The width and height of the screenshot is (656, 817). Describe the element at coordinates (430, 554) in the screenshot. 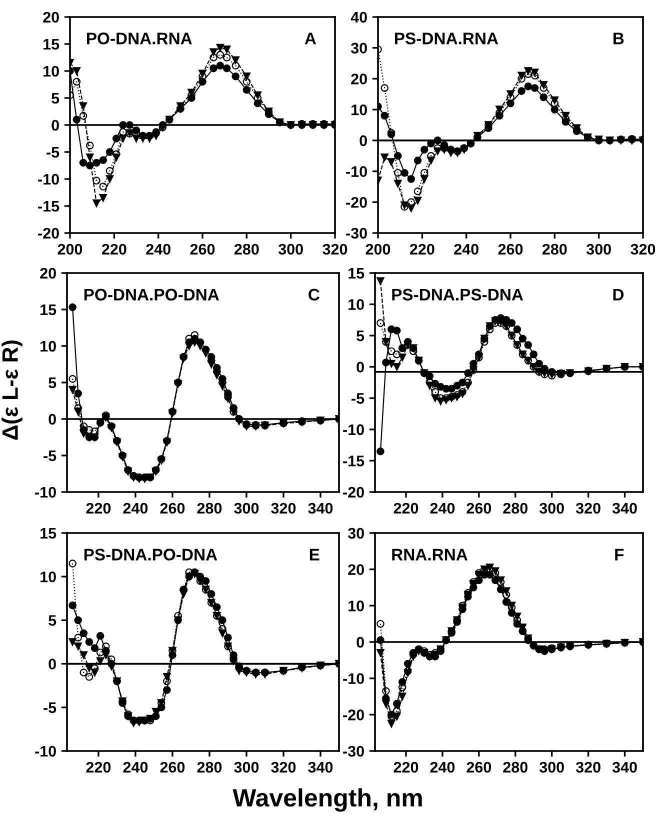

I see `text: RNA.RNA` at that location.